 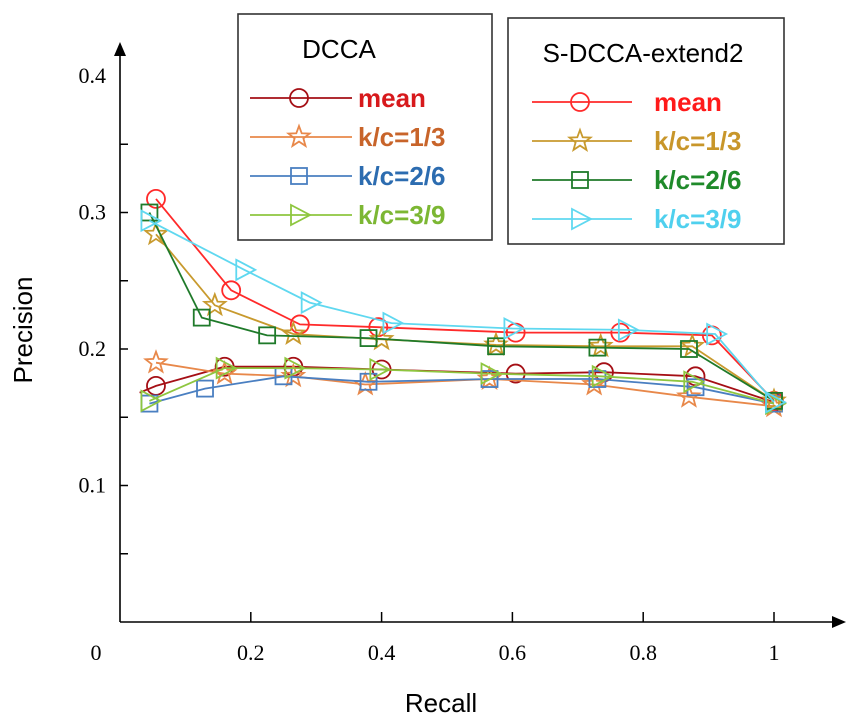 What do you see at coordinates (401, 215) in the screenshot?
I see `legend-label-0-3: k/c=3/9` at bounding box center [401, 215].